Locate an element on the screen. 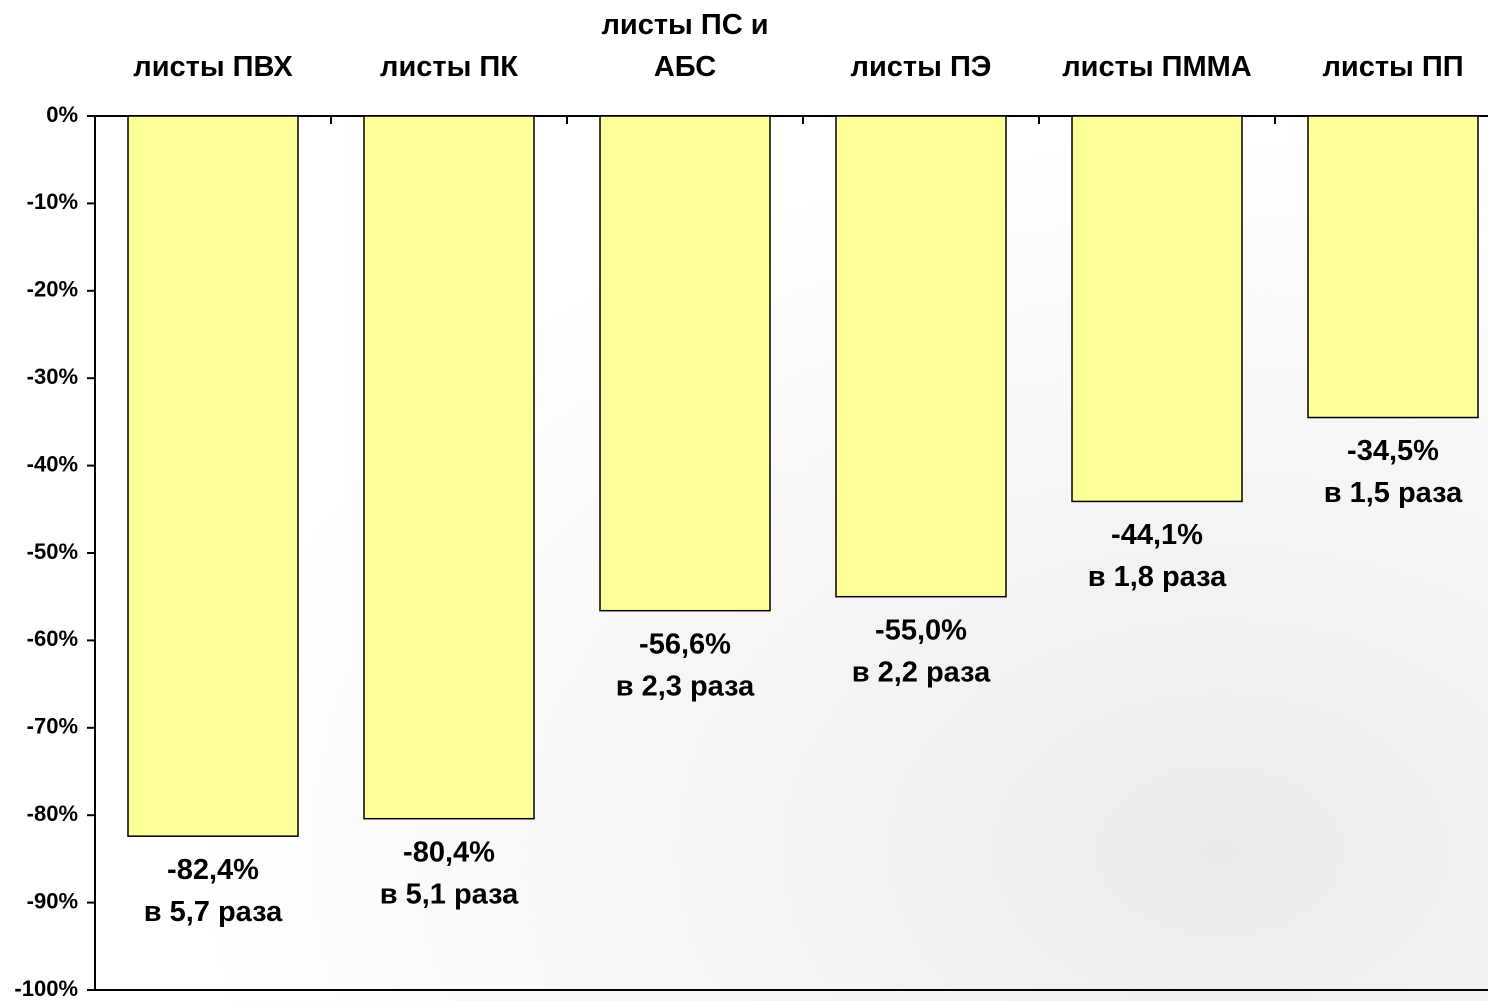 The height and width of the screenshot is (1001, 1488). category-label: листы ПММА is located at coordinates (1157, 67).